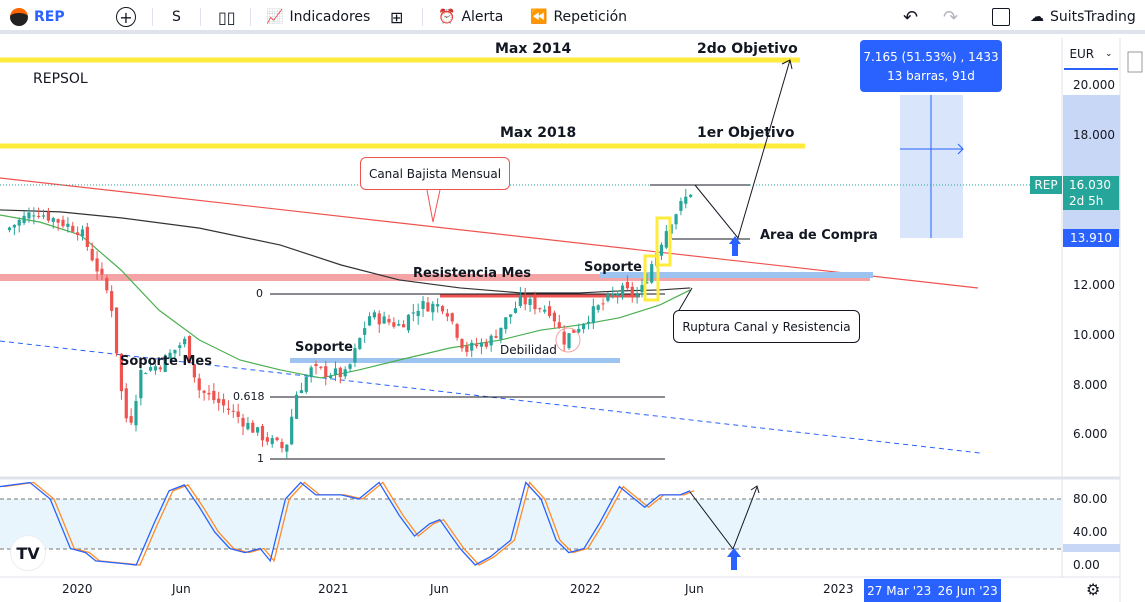 Image resolution: width=1145 pixels, height=602 pixels. I want to click on label-monthly-resistance: Resistencia Mes, so click(472, 273).